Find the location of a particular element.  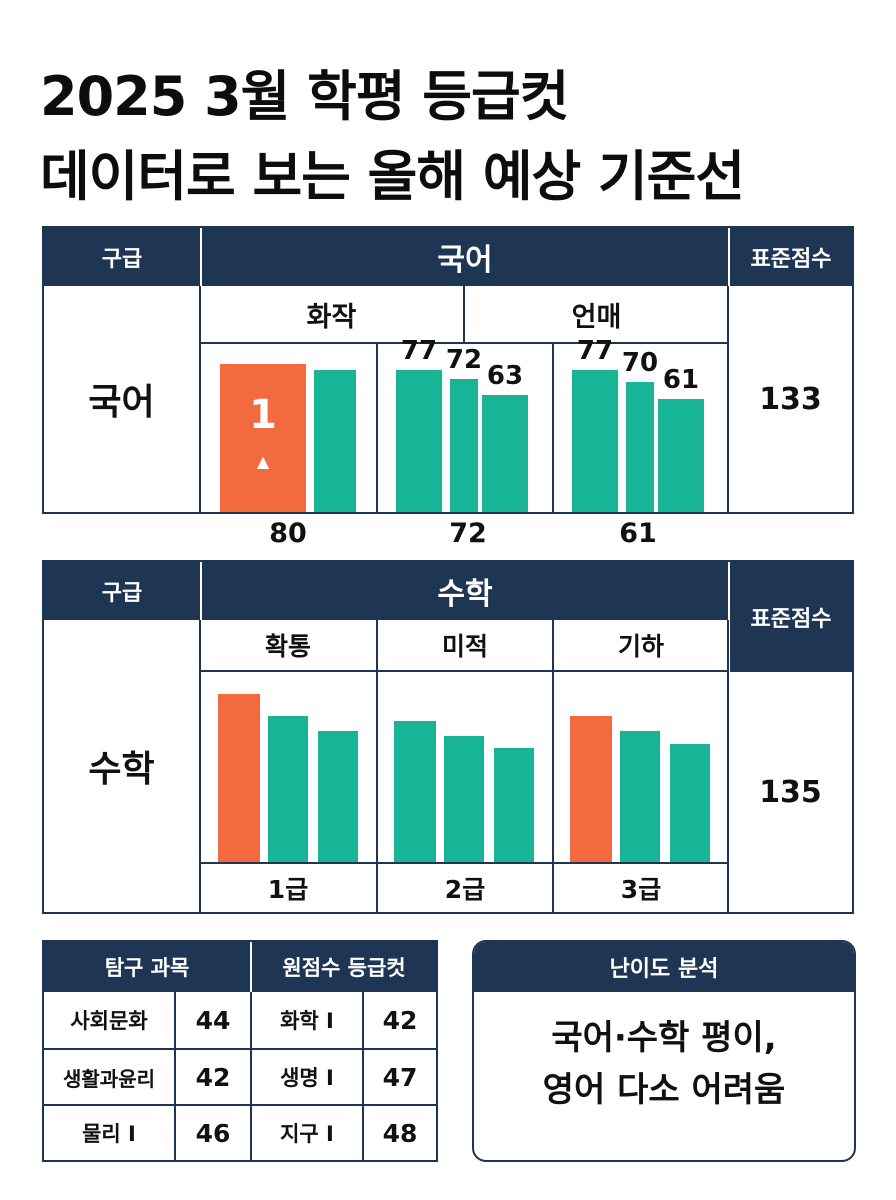

page-title-line1: 2025 3월 학평 등급컷 is located at coordinates (304, 96).